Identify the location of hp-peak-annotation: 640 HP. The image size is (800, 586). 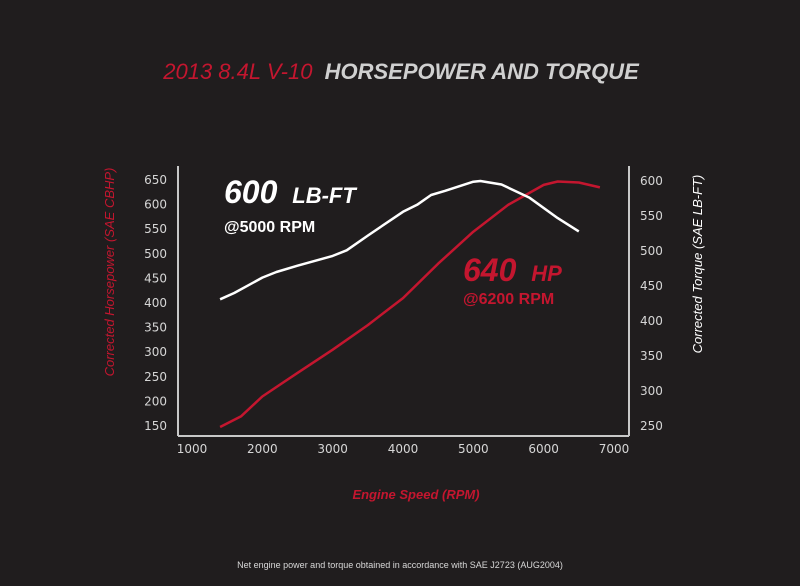
(512, 270).